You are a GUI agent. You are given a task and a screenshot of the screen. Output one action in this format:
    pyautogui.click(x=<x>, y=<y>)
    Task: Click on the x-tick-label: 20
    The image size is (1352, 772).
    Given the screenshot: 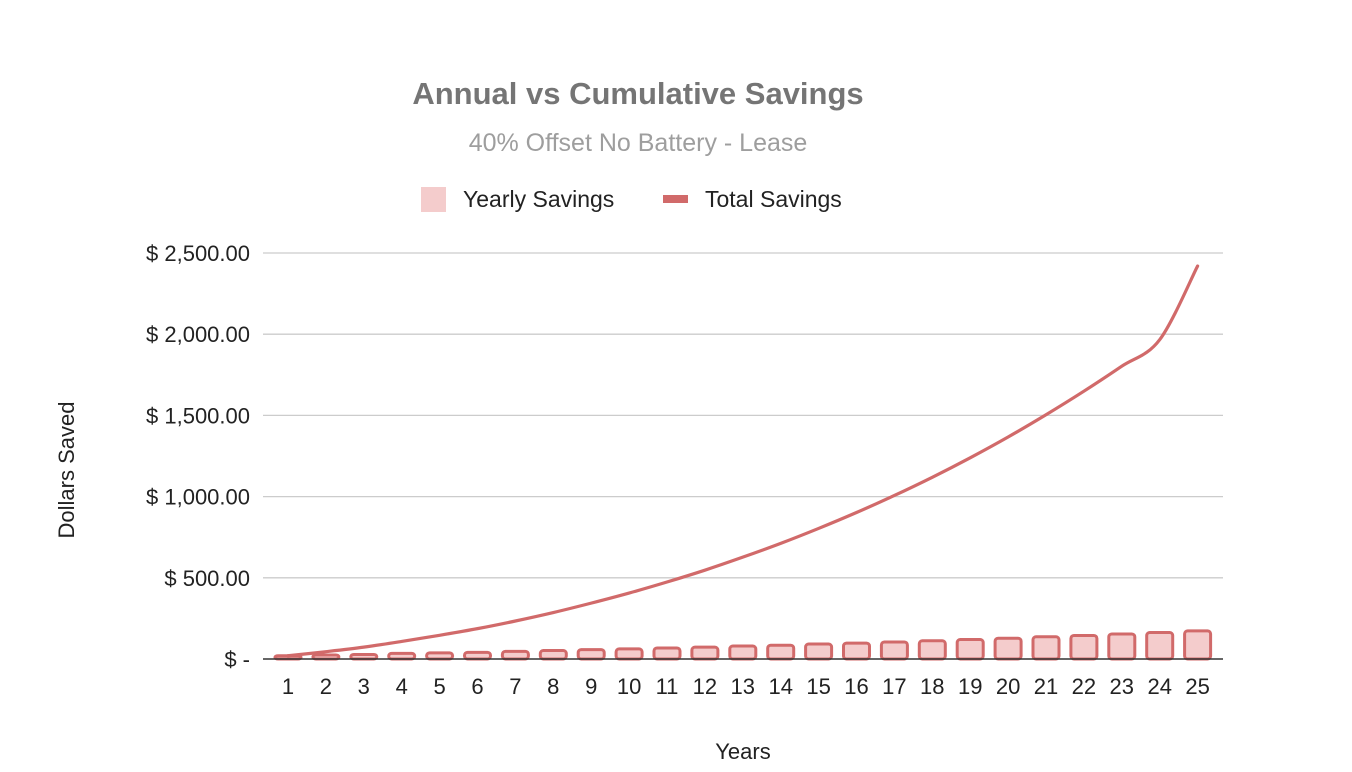 What is the action you would take?
    pyautogui.click(x=1008, y=686)
    